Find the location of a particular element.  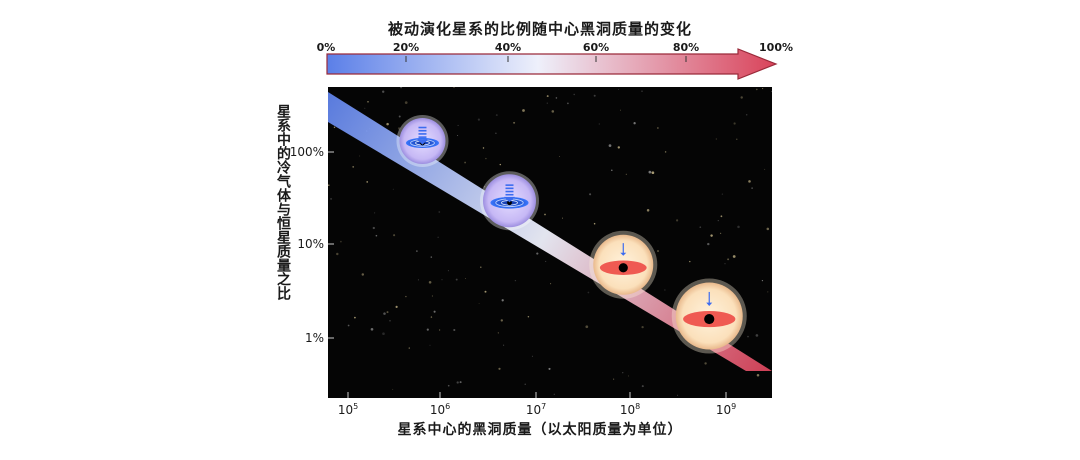

x-tick-label: 10⁶ is located at coordinates (440, 409).